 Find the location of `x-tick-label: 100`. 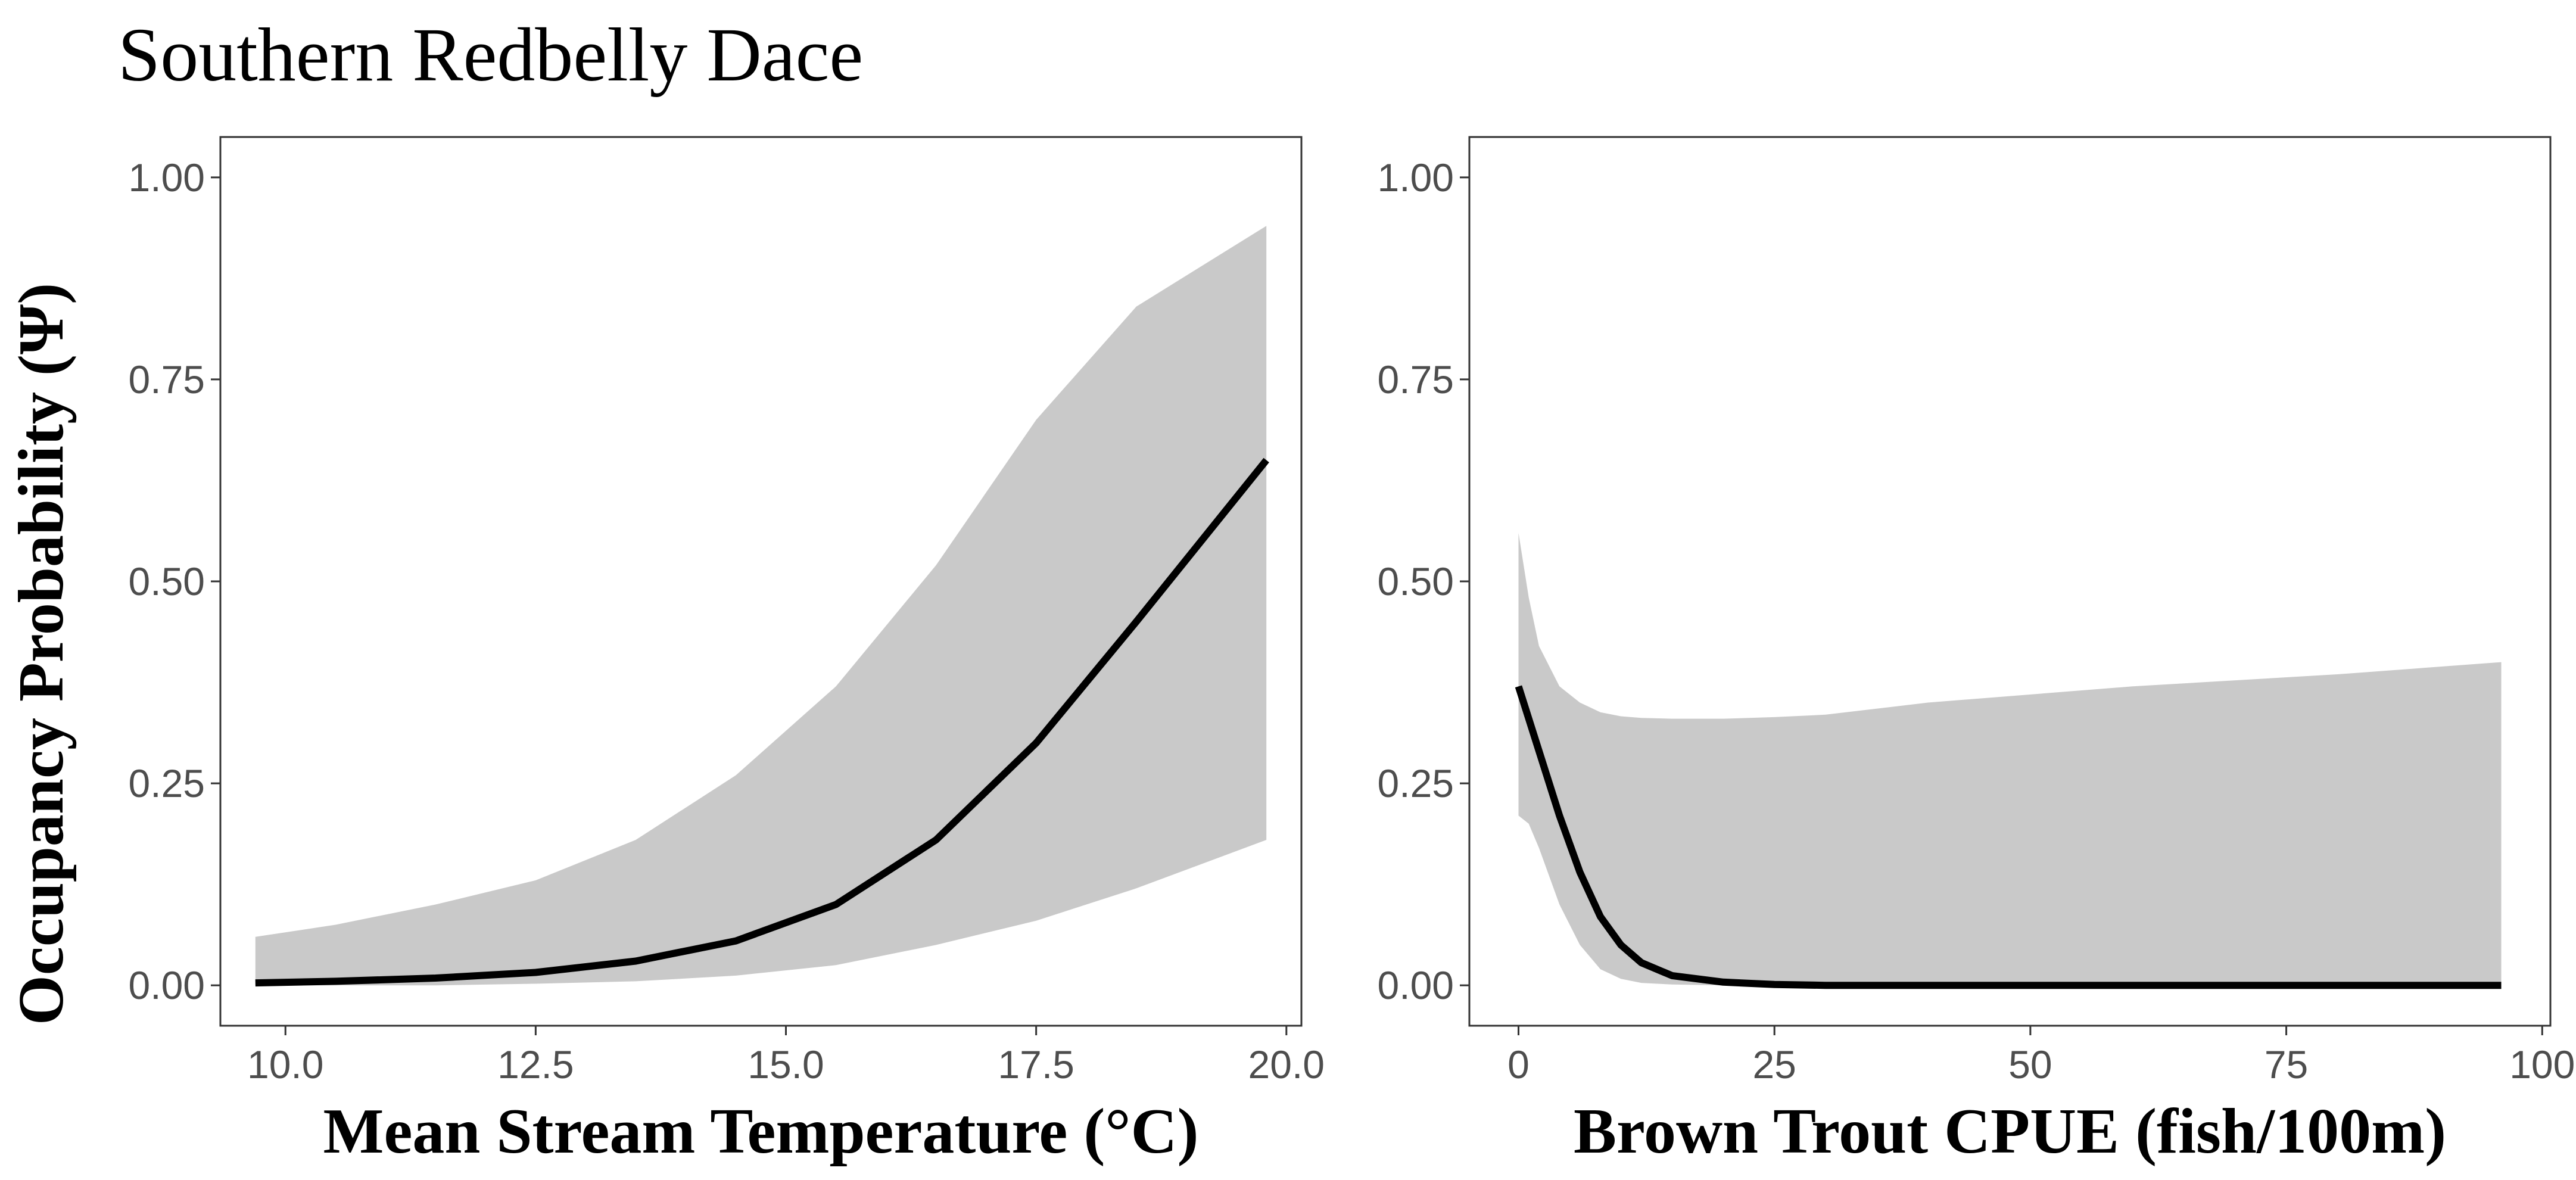

x-tick-label: 100 is located at coordinates (2542, 1064).